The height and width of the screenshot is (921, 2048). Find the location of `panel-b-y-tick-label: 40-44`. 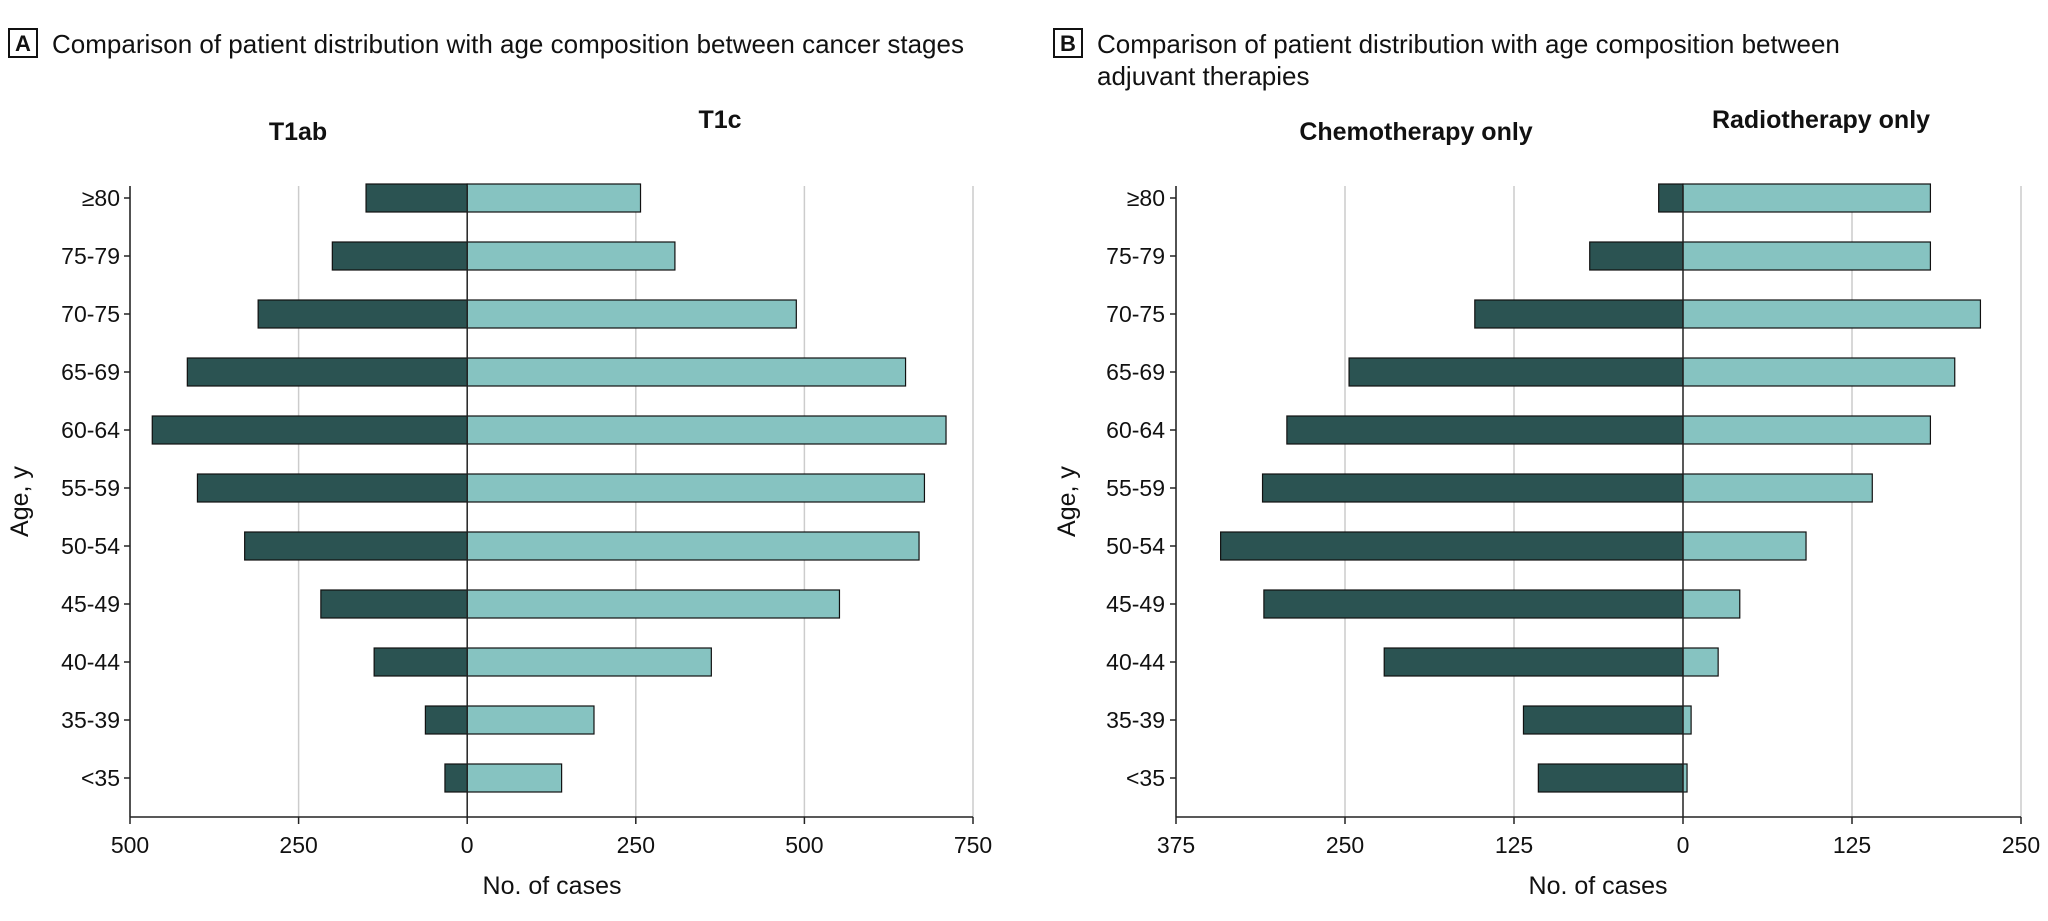

panel-b-y-tick-label: 40-44 is located at coordinates (1135, 662).